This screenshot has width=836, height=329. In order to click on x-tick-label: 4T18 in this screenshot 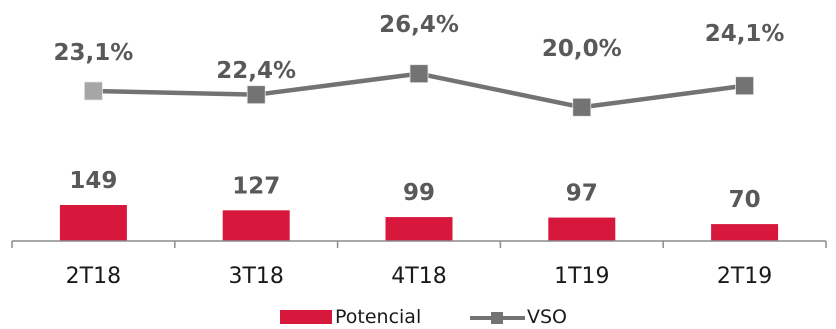, I will do `click(418, 276)`.